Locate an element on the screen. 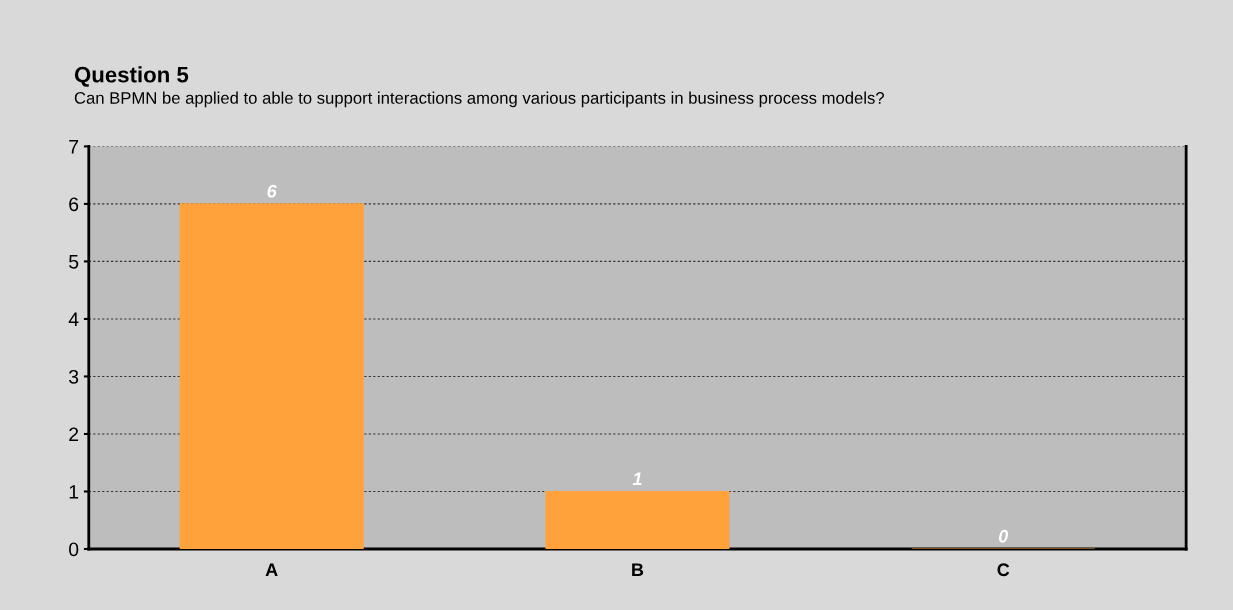 The image size is (1233, 610). data-label: 6 is located at coordinates (272, 191).